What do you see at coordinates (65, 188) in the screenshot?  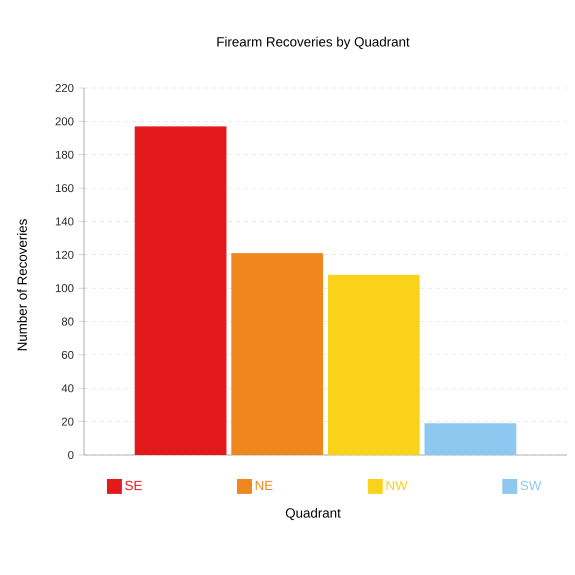 I see `y-tick-label: 160` at bounding box center [65, 188].